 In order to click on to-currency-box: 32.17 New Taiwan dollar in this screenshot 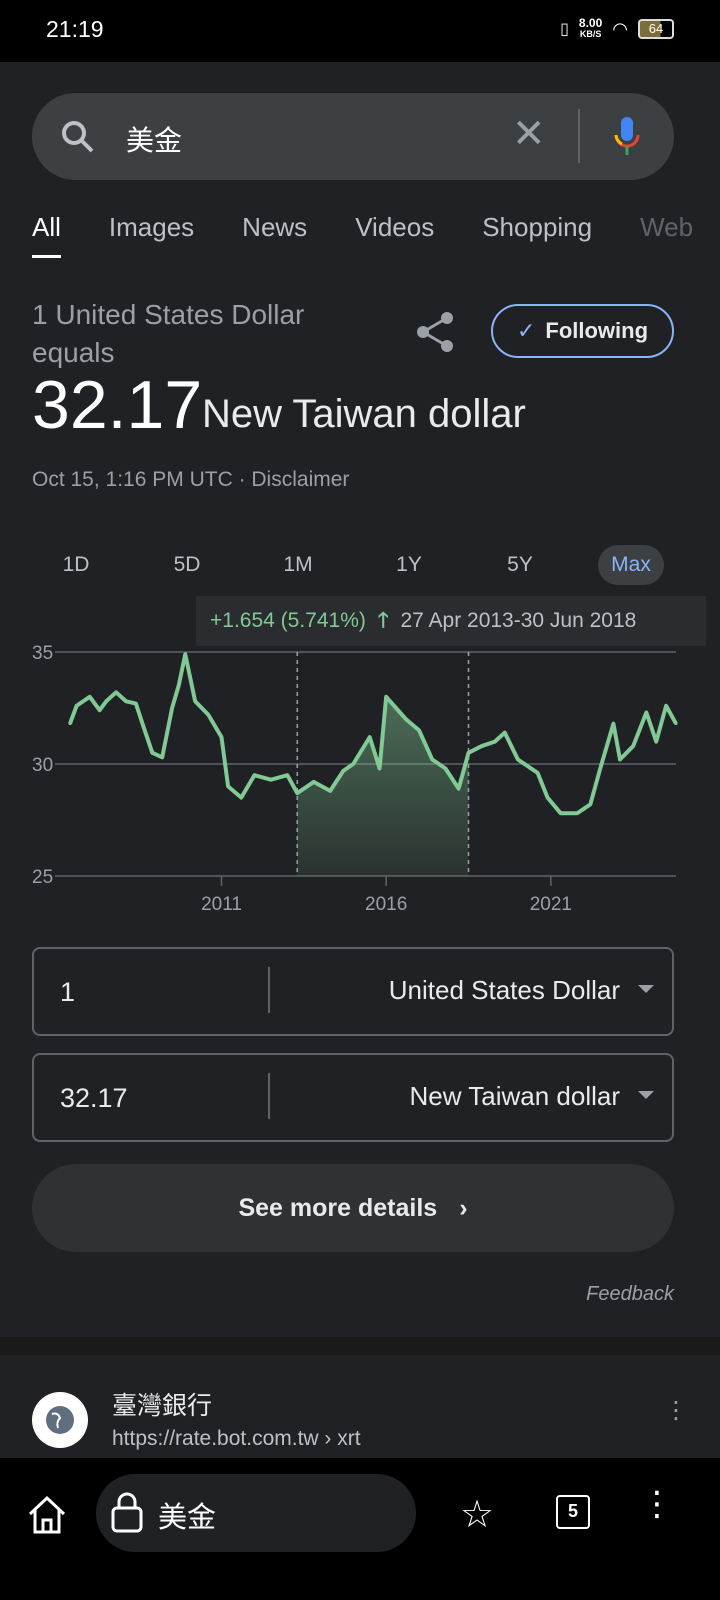, I will do `click(353, 1097)`.